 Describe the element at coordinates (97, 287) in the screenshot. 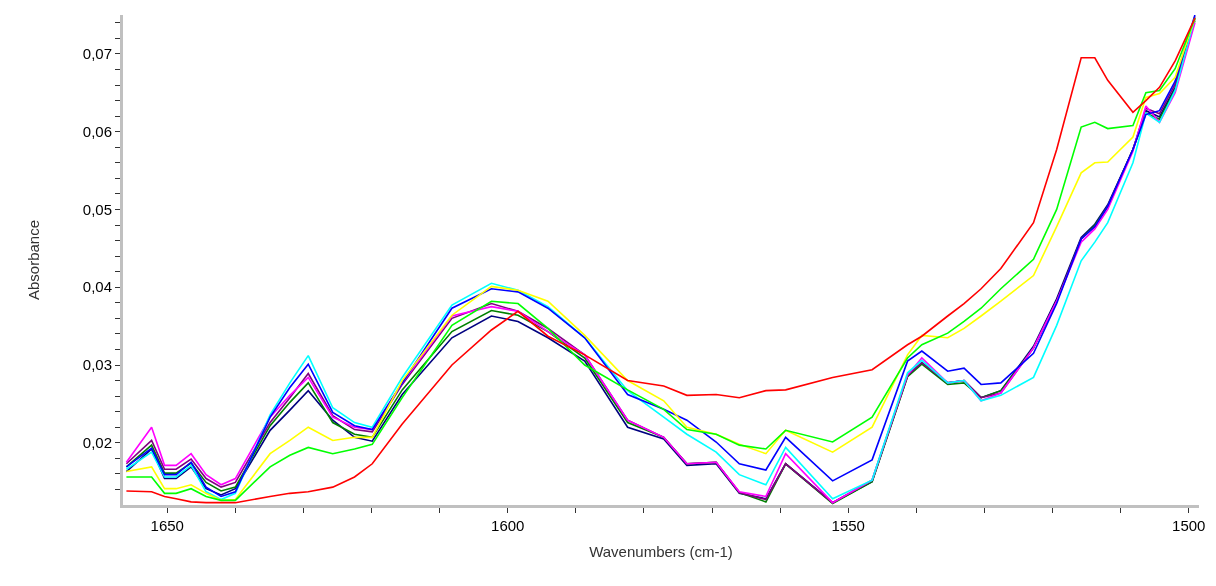

I see `y-tick-label: 0,04` at that location.